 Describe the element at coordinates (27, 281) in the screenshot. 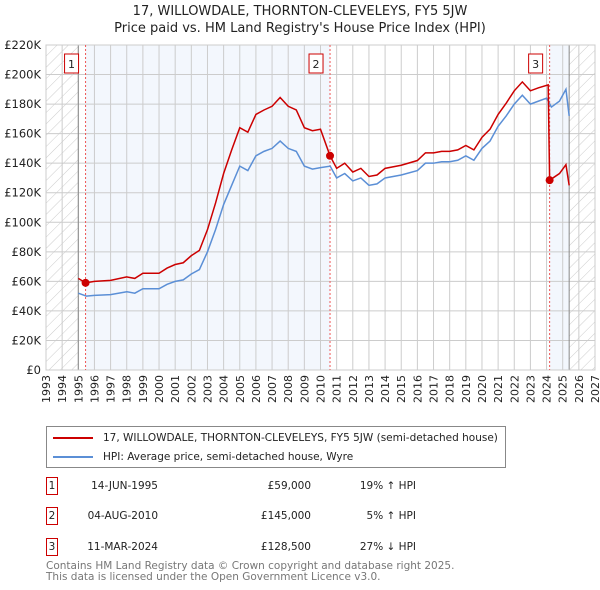

I see `y-tick-label: £60K` at that location.